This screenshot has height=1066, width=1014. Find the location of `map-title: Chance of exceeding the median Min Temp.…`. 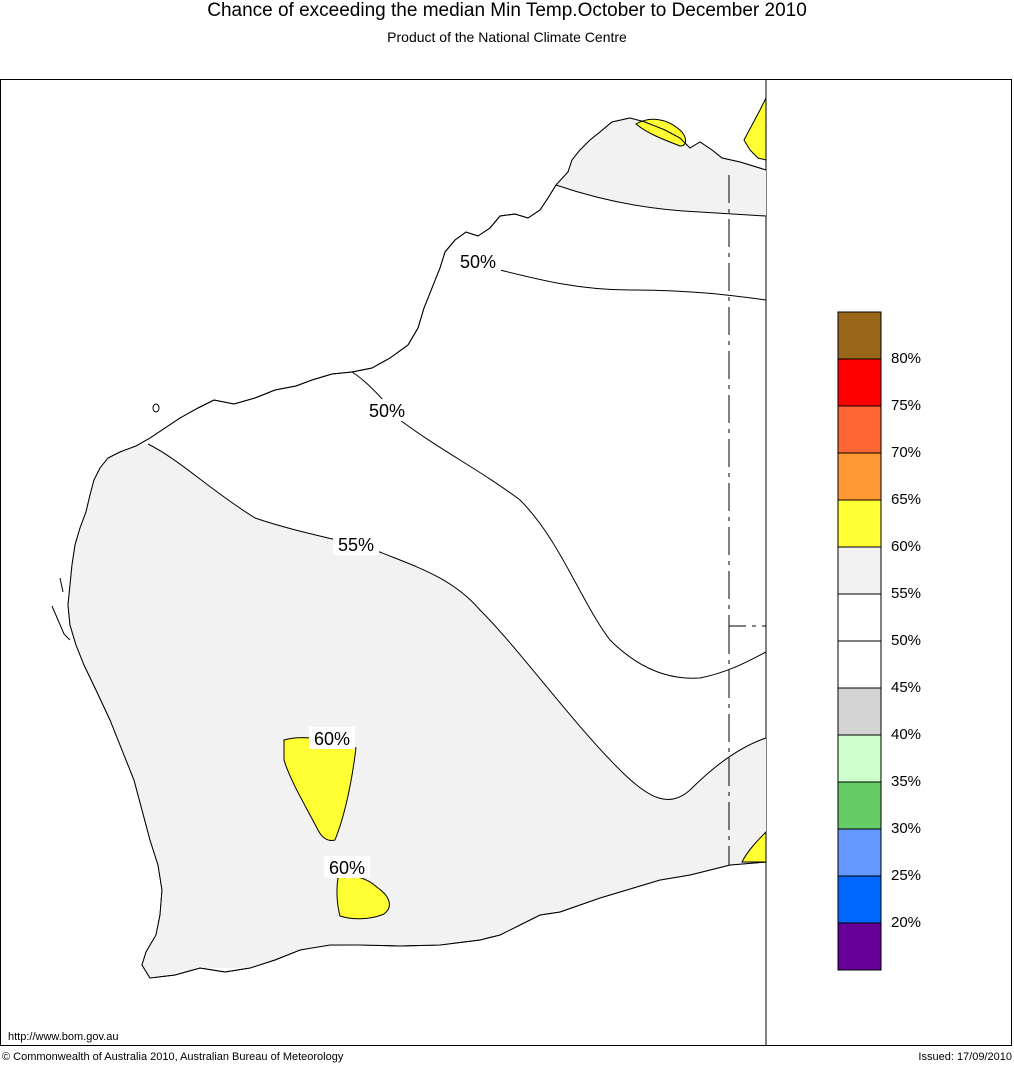

map-title: Chance of exceeding the median Min Temp.… is located at coordinates (507, 10).